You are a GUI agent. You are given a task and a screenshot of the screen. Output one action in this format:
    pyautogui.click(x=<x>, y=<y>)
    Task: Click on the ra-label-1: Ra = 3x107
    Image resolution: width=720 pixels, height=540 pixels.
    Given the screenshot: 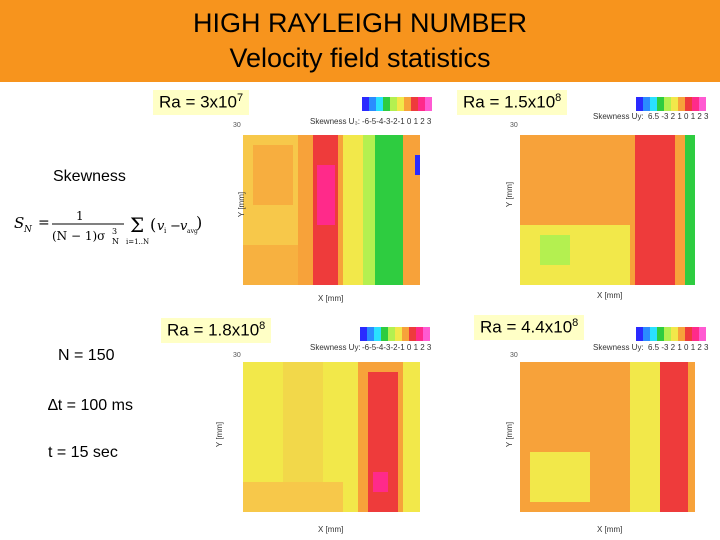 What is the action you would take?
    pyautogui.click(x=201, y=102)
    